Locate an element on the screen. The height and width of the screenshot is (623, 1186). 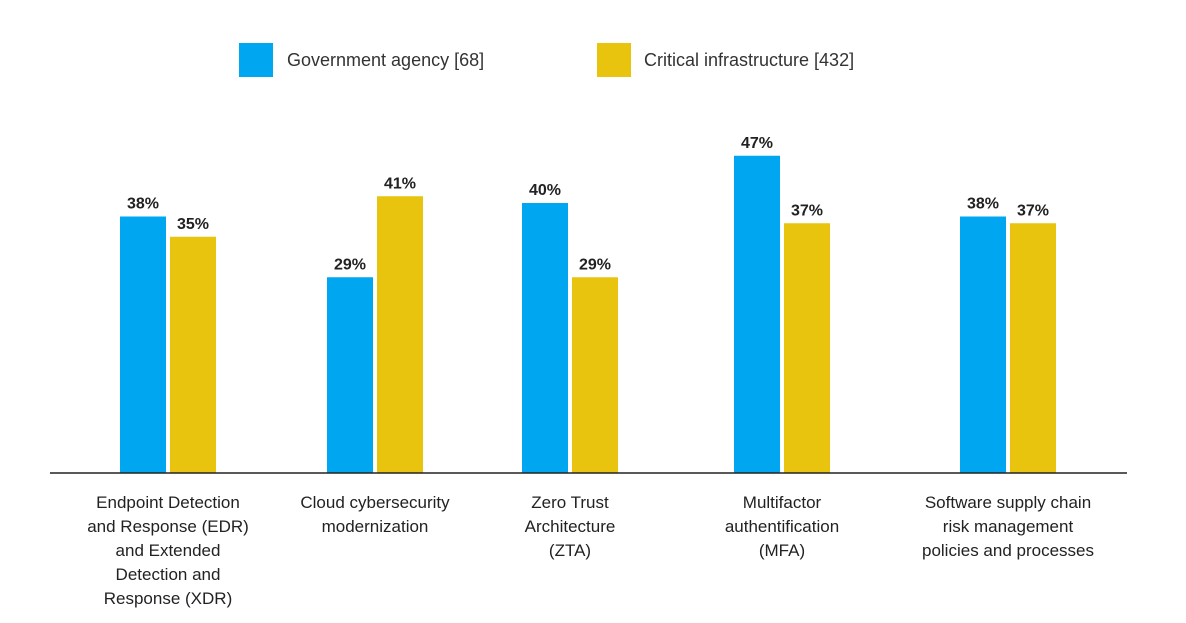
x-tick-label-line: Endpoint Detection is located at coordinates (168, 502).